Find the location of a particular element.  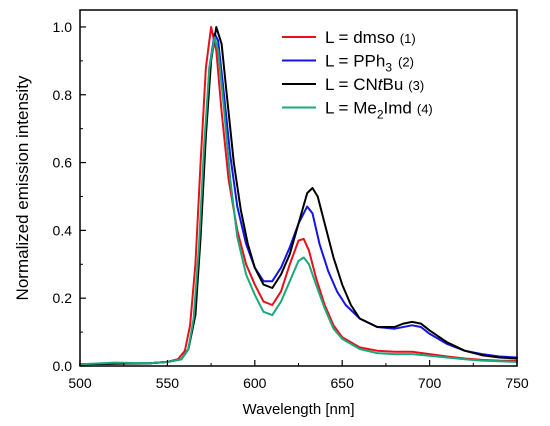

y-axis-ticks: 0.0 0.2 0.4 0.6 0.8 1.0 is located at coordinates (69, 196).